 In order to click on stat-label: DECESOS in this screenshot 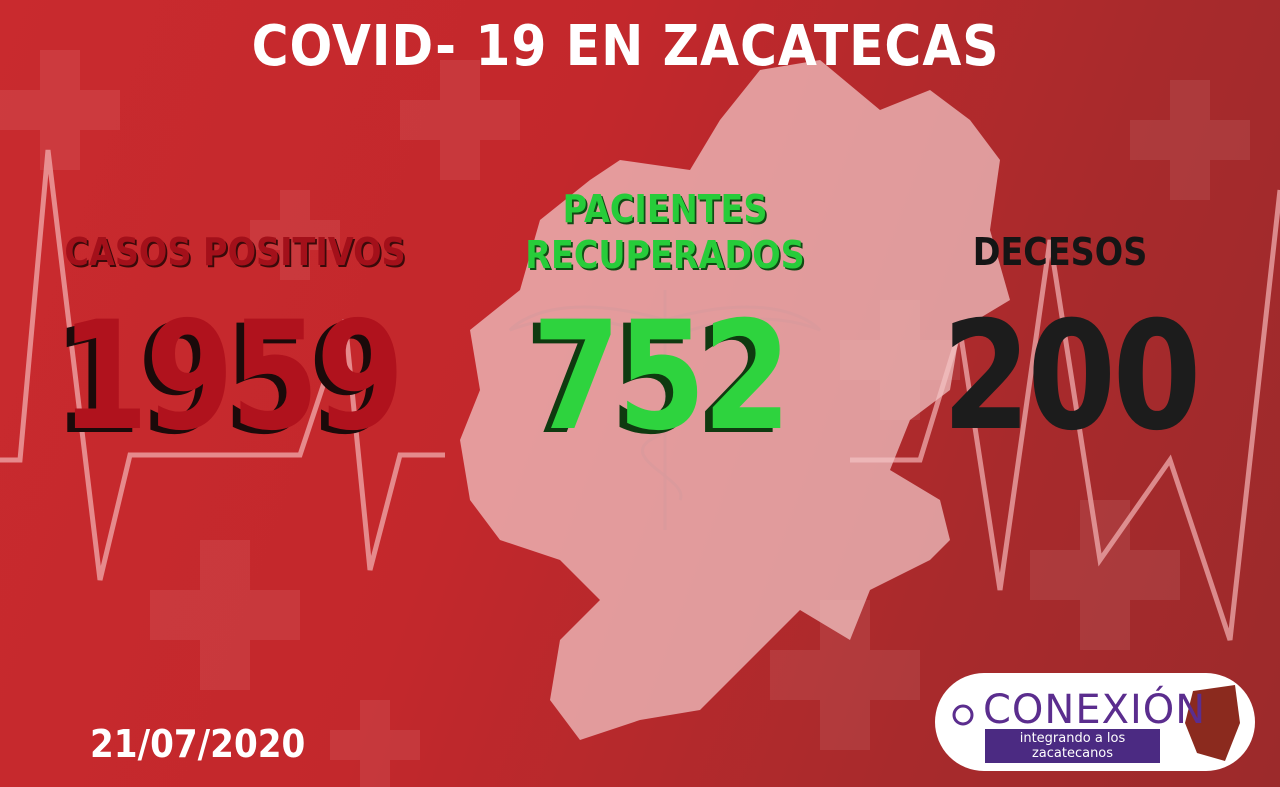, I will do `click(1060, 252)`.